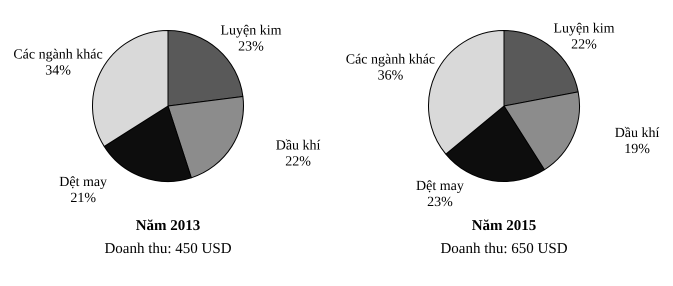  I want to click on data-label: 36%, so click(391, 76).